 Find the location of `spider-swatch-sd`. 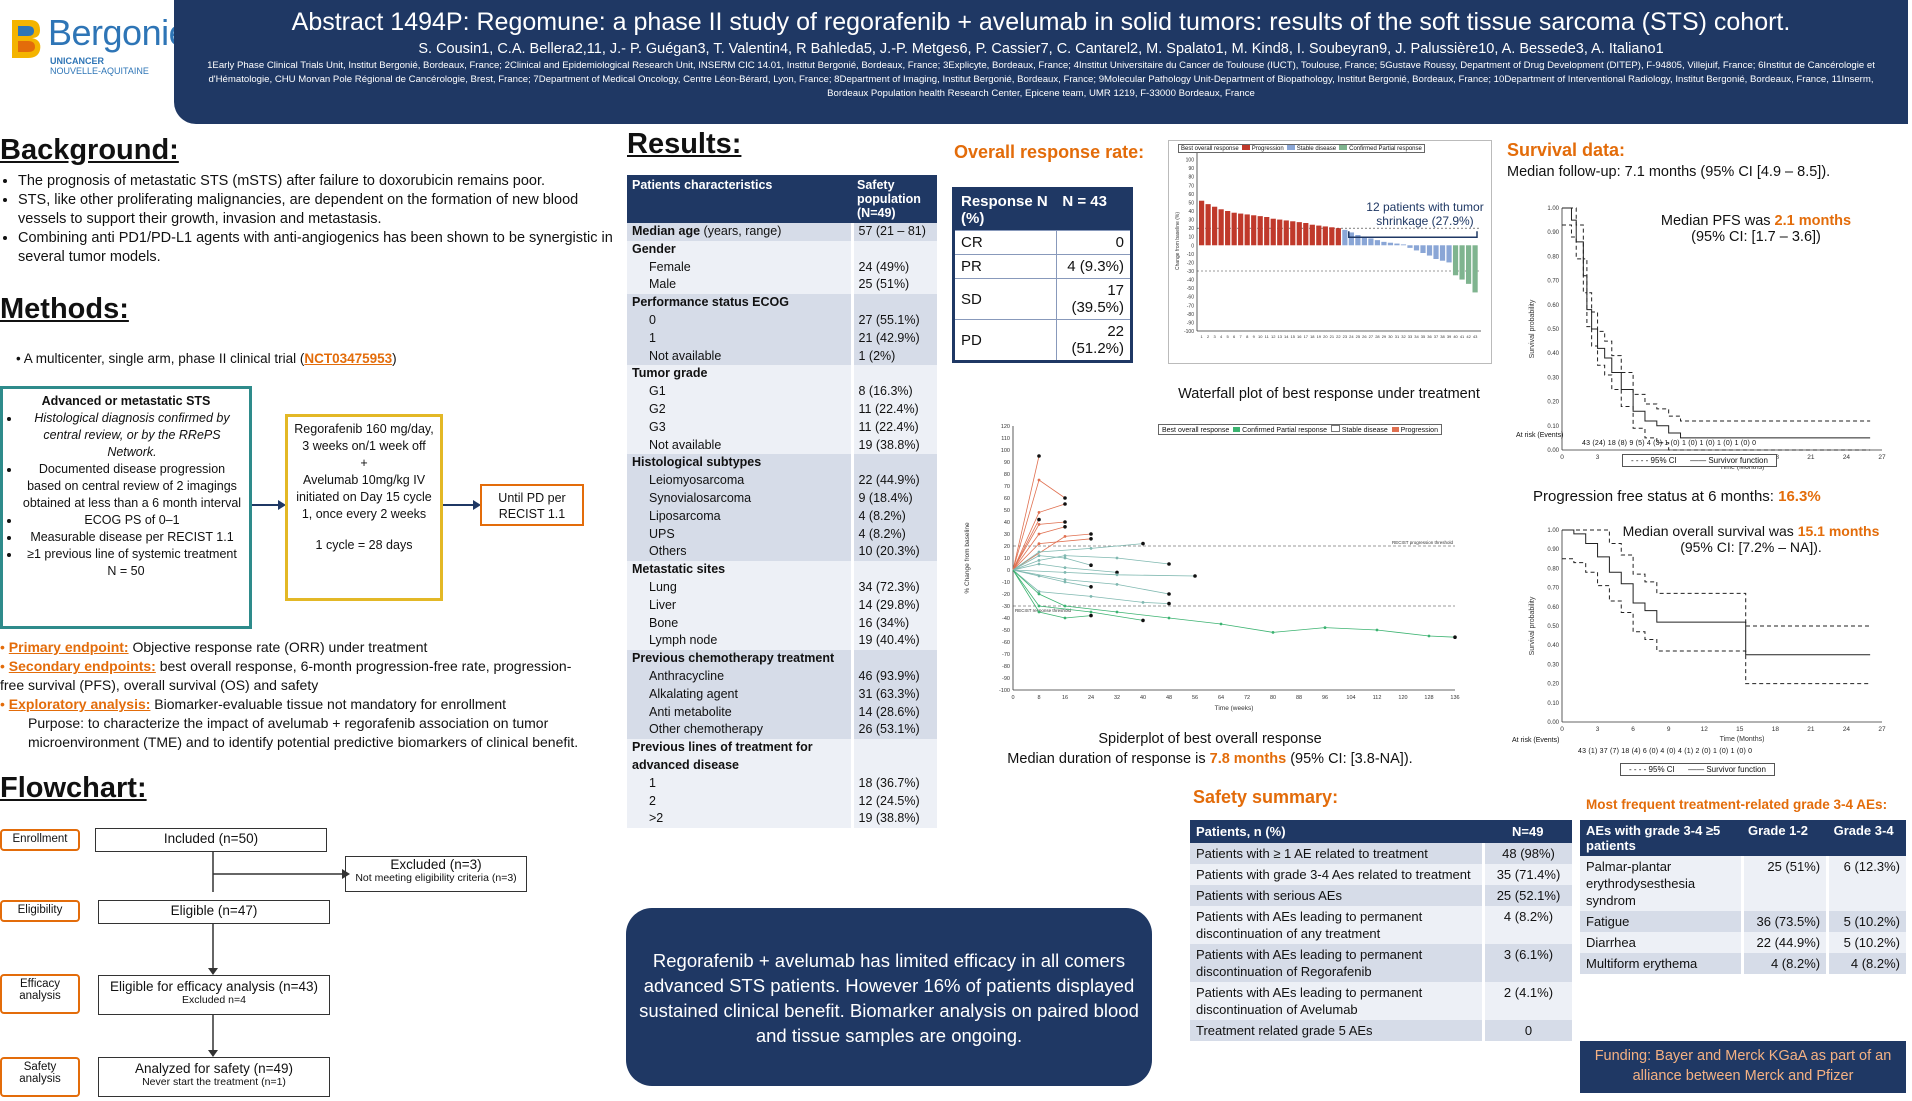

spider-swatch-sd is located at coordinates (1335, 428).